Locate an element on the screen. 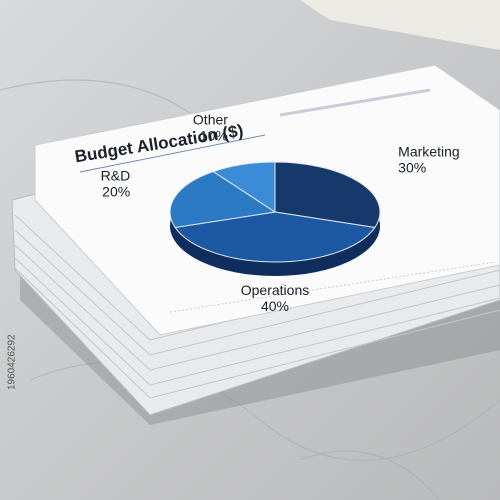 This screenshot has width=500, height=500. slice-label: Other is located at coordinates (210, 119).